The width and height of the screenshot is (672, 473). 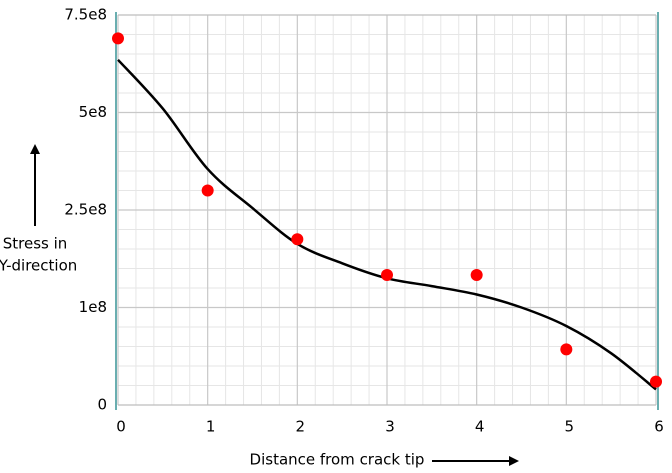 What do you see at coordinates (93, 112) in the screenshot?
I see `y-tick-label: 5e8` at bounding box center [93, 112].